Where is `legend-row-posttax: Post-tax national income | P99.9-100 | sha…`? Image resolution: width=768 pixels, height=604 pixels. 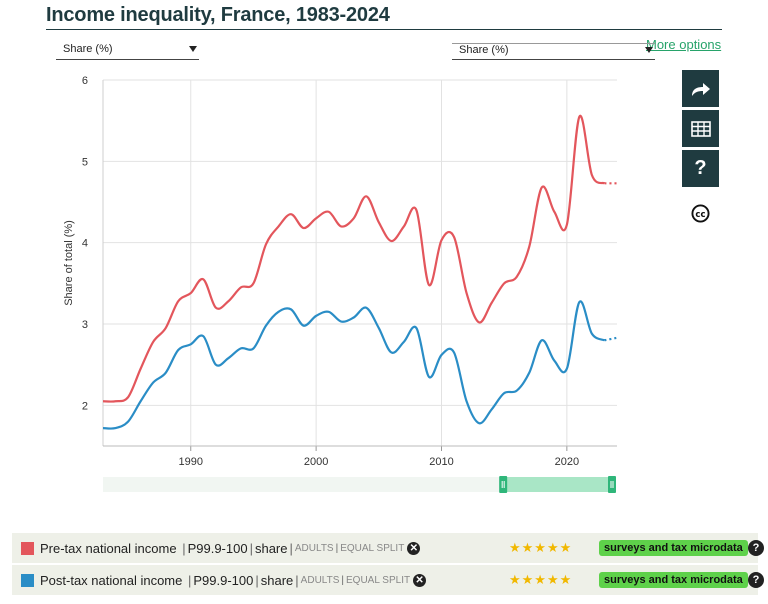
legend-row-posttax: Post-tax national income | P99.9-100 | sha… is located at coordinates (388, 580).